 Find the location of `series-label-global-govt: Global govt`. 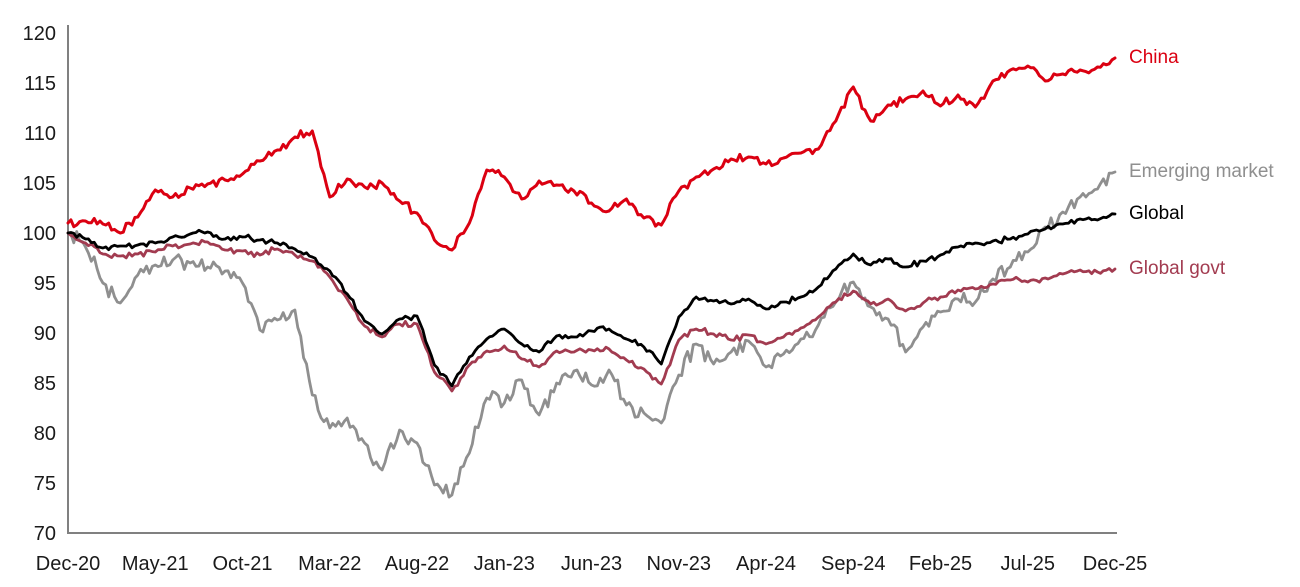

series-label-global-govt: Global govt is located at coordinates (1177, 268).